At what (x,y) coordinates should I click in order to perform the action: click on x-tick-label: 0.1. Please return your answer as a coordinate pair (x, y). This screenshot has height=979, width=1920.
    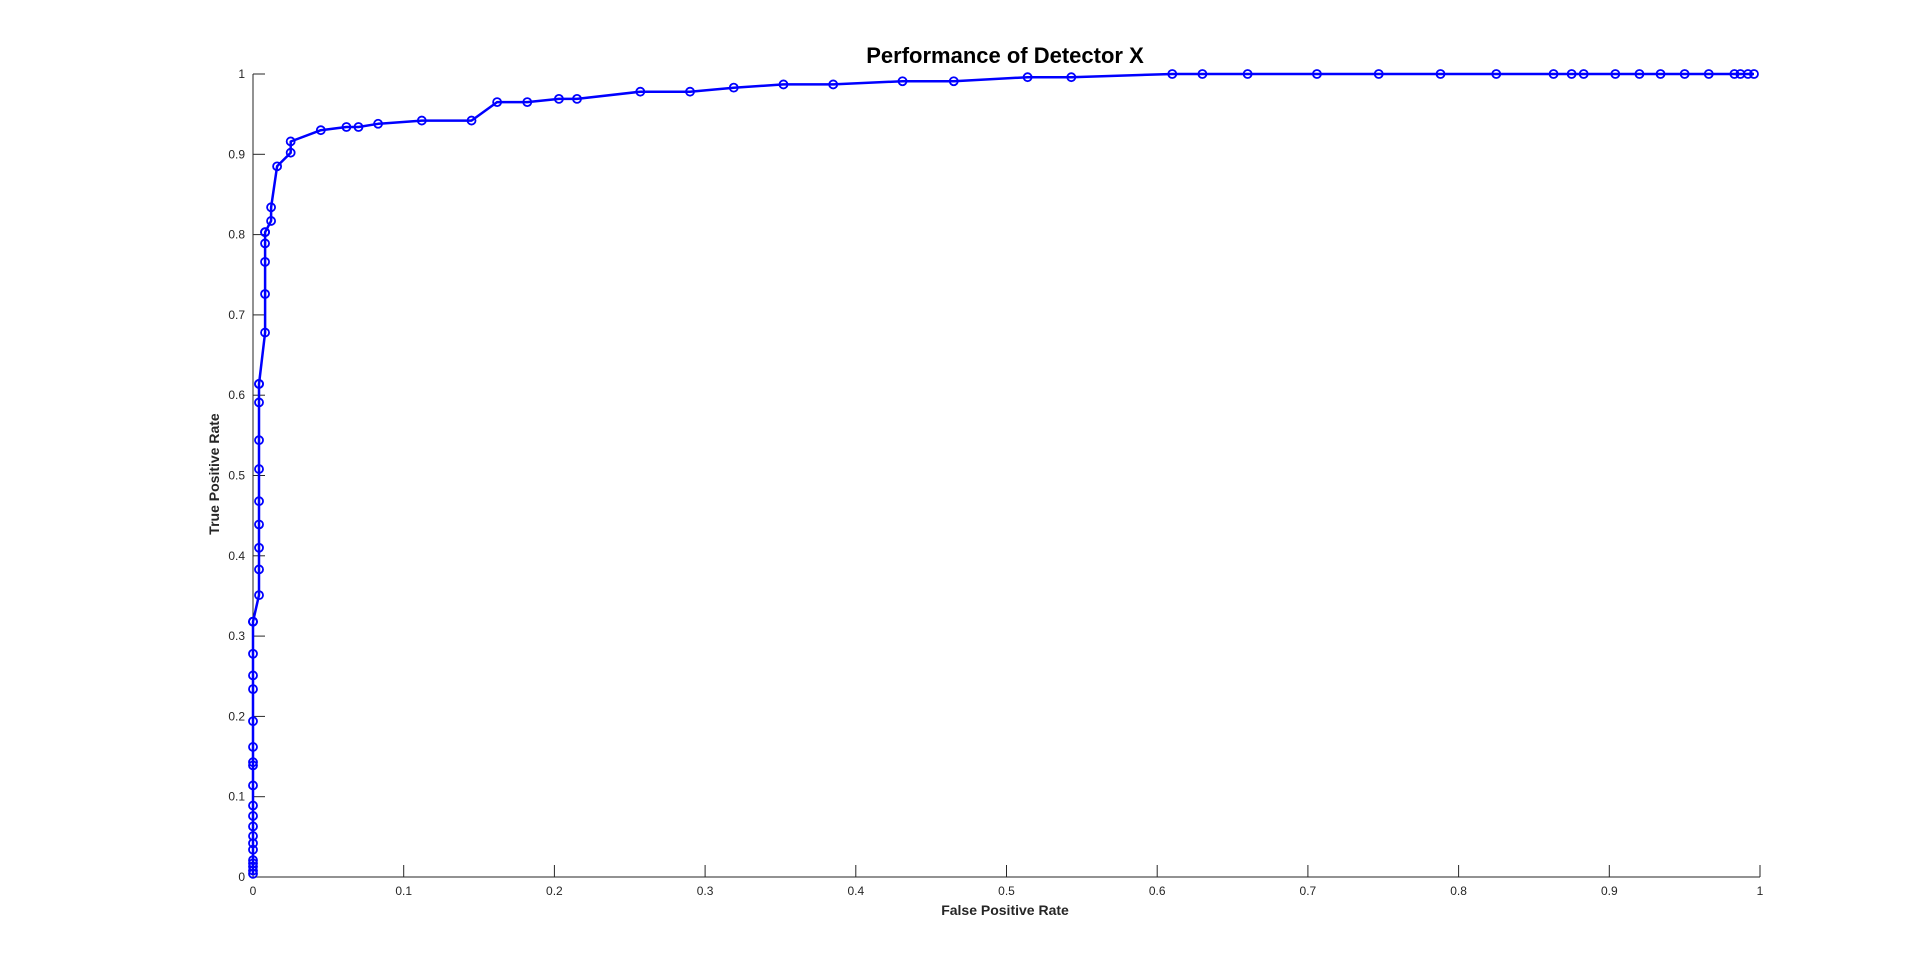
    Looking at the image, I should click on (403, 891).